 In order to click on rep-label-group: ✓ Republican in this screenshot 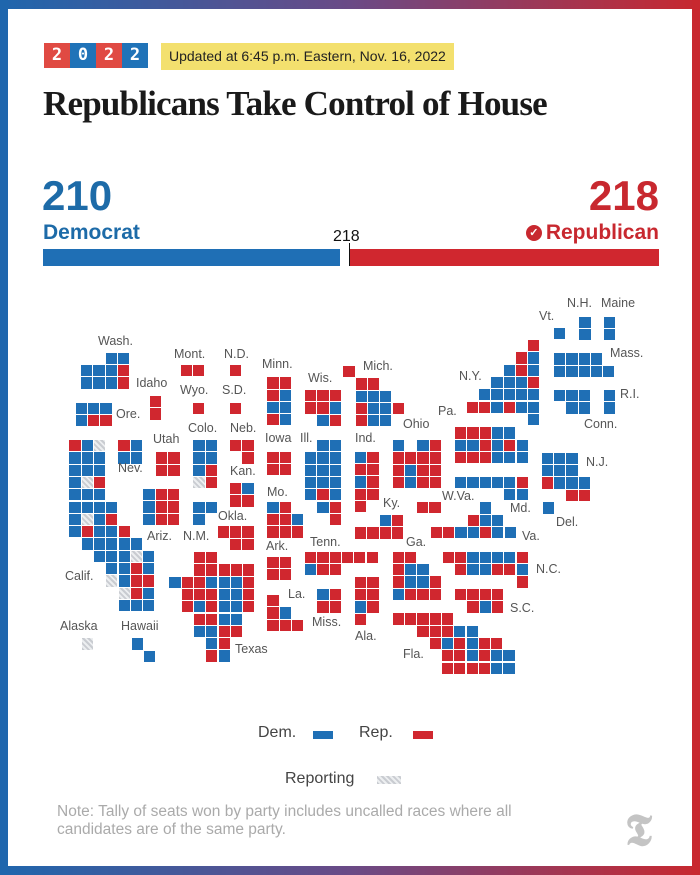, I will do `click(592, 233)`.